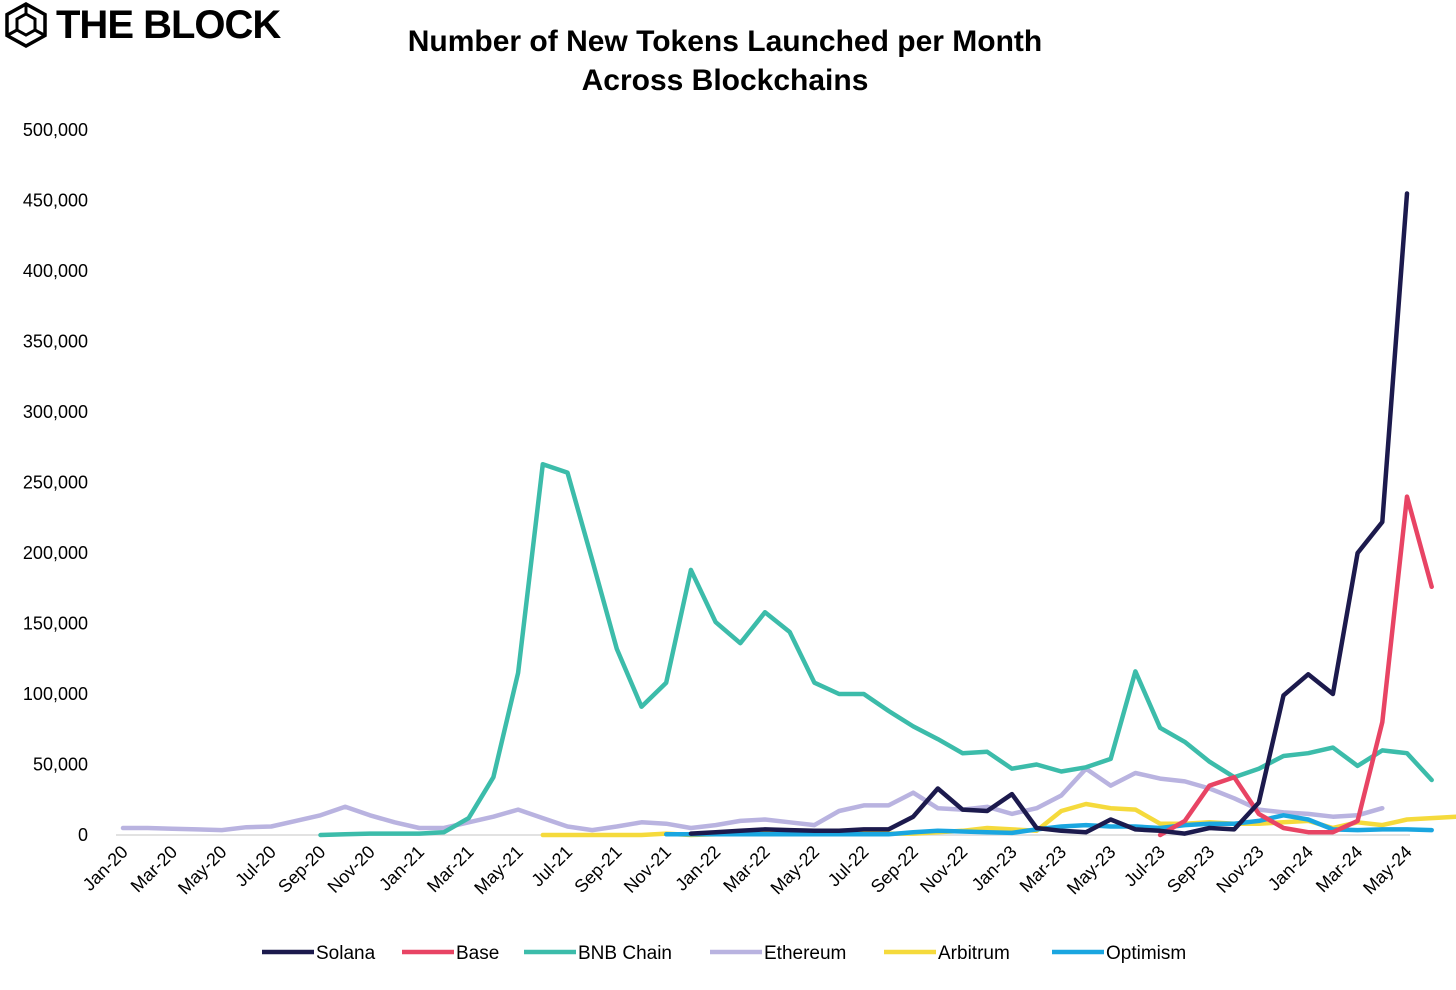 The height and width of the screenshot is (990, 1456). What do you see at coordinates (625, 953) in the screenshot?
I see `legend-label: BNB Chain` at bounding box center [625, 953].